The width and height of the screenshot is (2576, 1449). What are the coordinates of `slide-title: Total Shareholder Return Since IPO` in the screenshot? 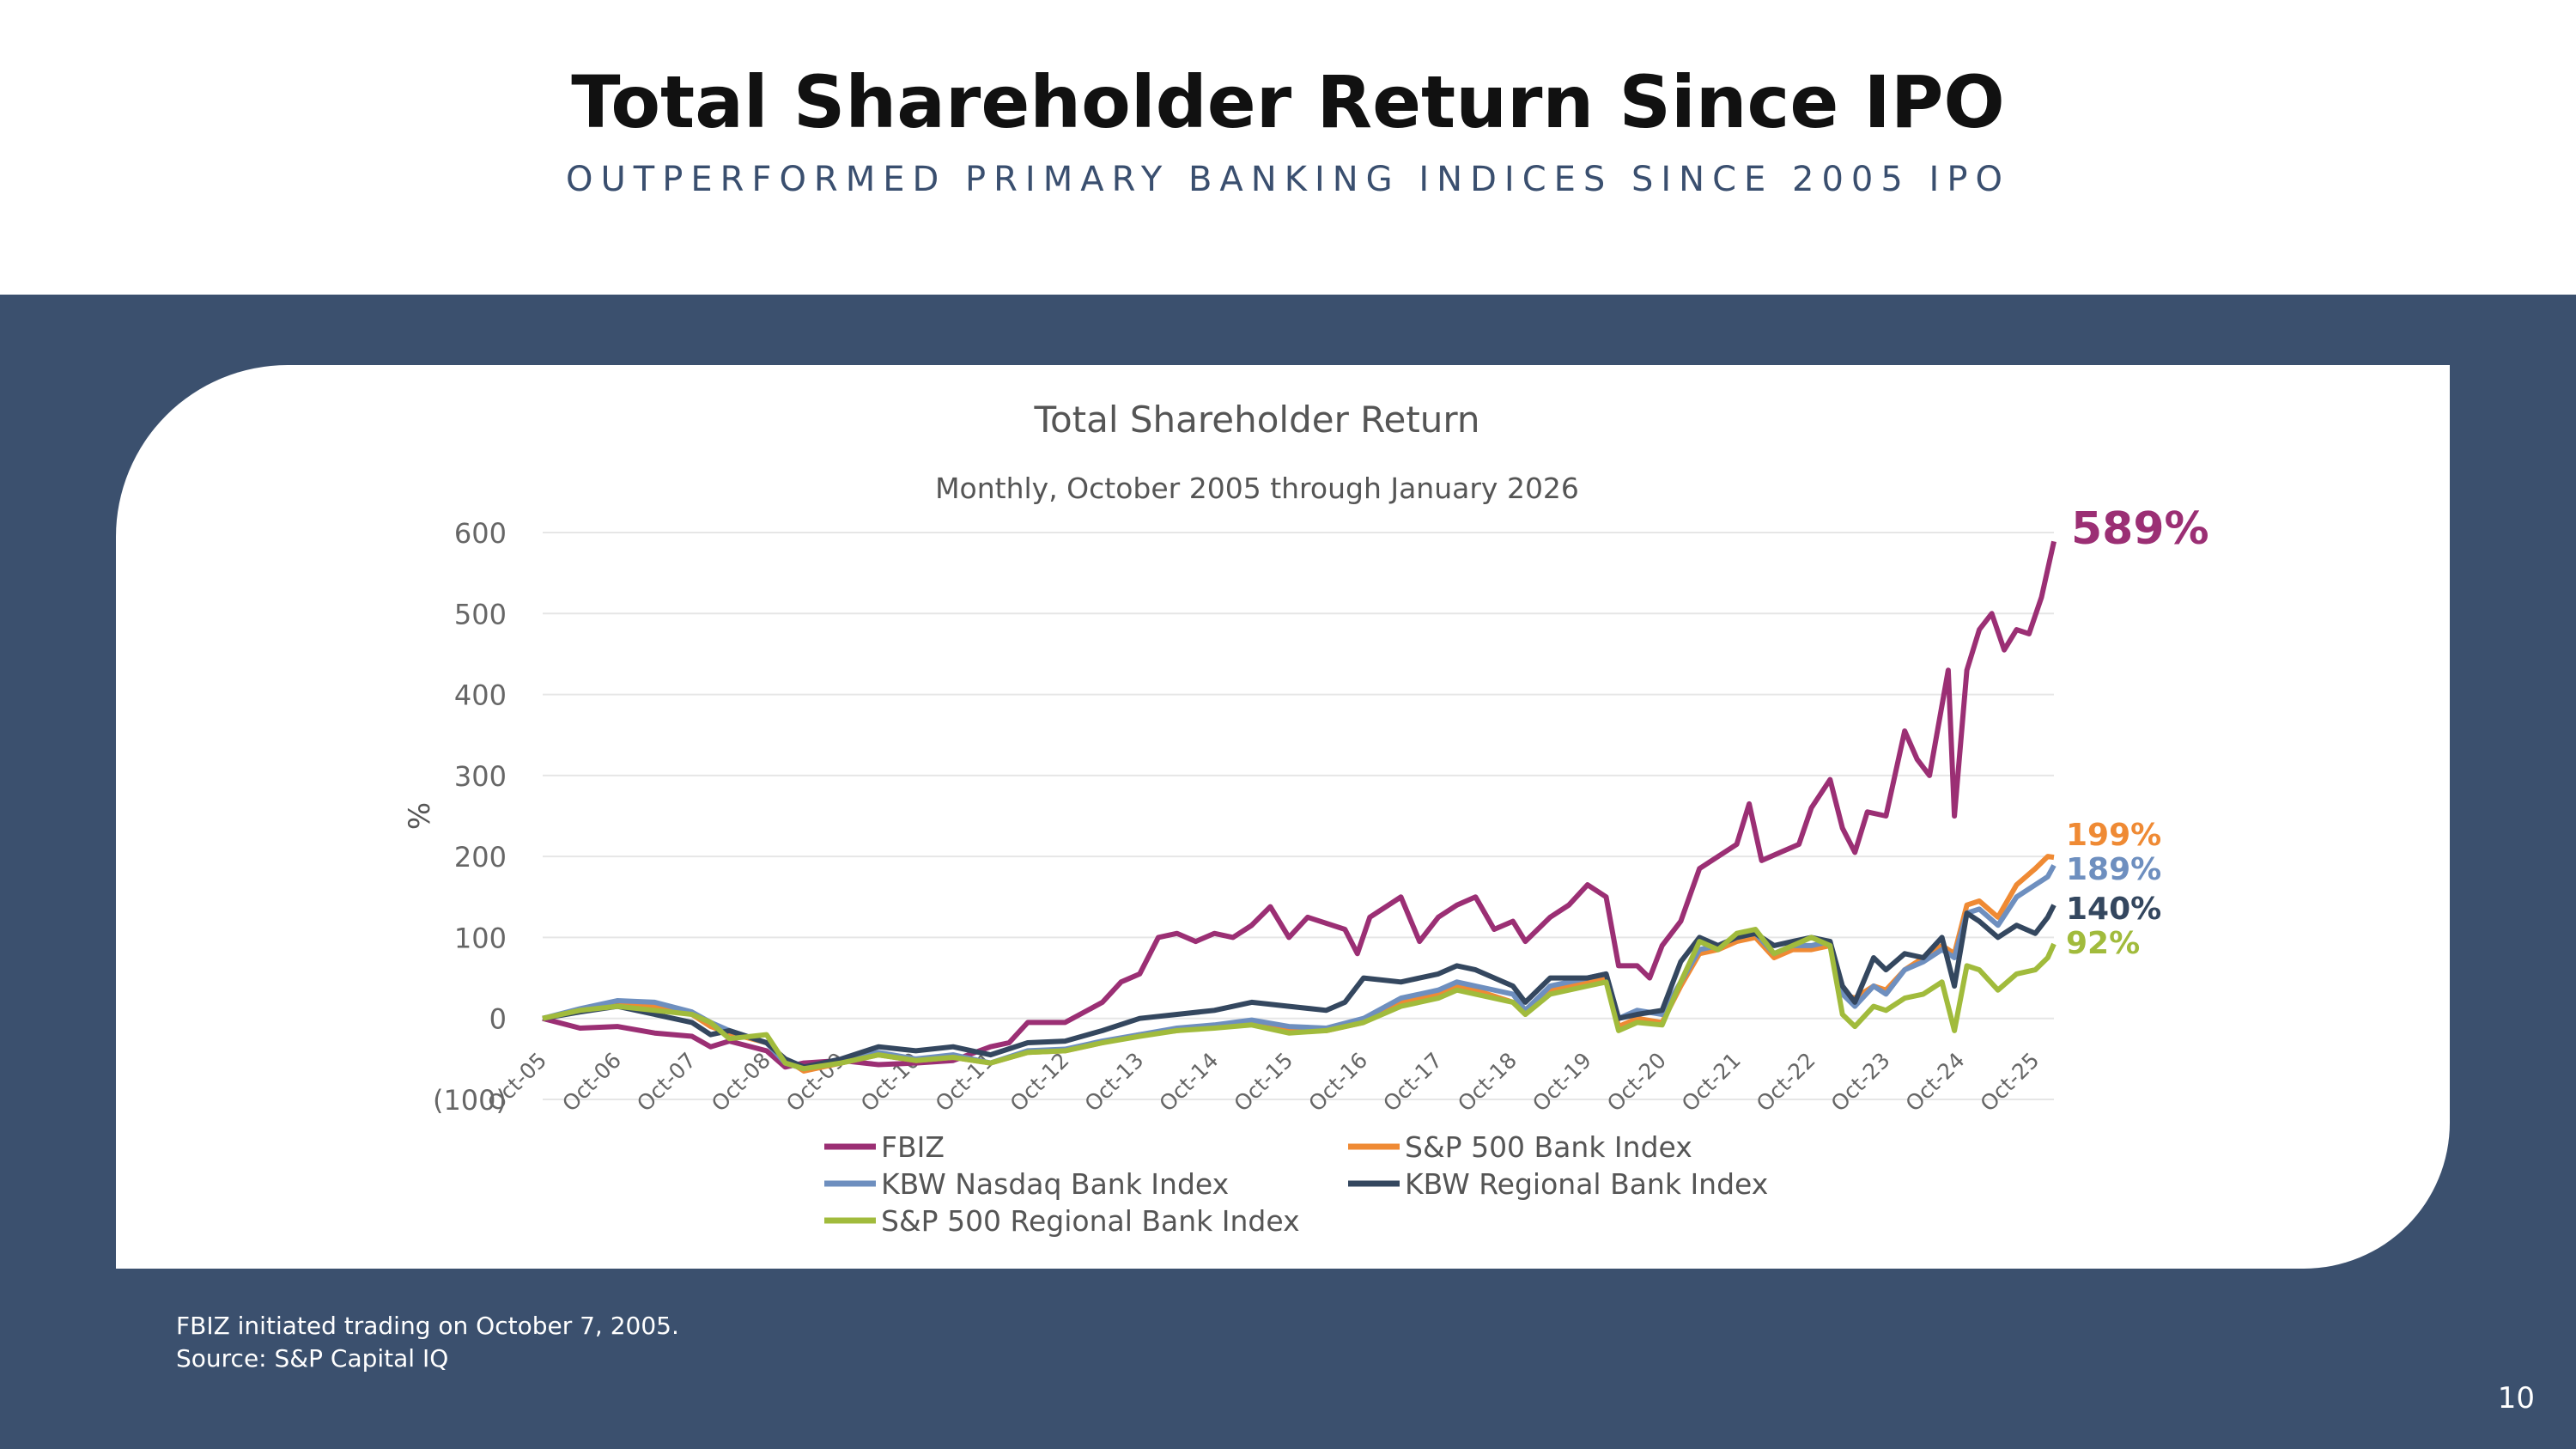 It's located at (1288, 102).